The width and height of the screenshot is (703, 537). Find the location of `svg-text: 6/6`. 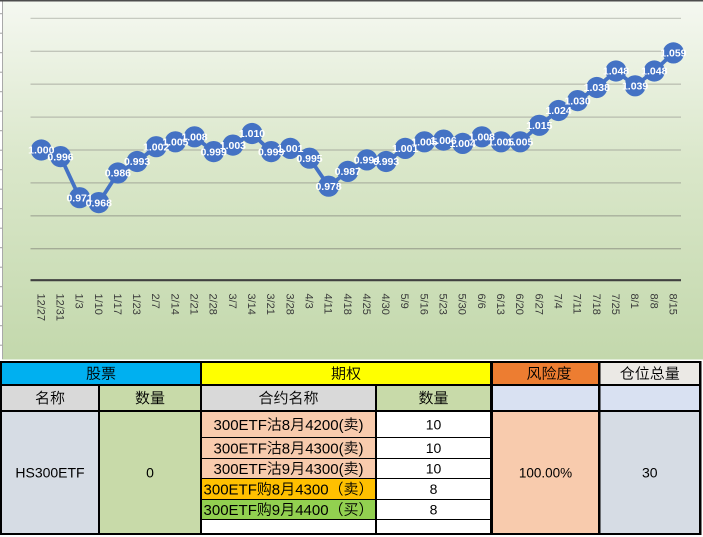

svg-text: 6/6 is located at coordinates (481, 301).